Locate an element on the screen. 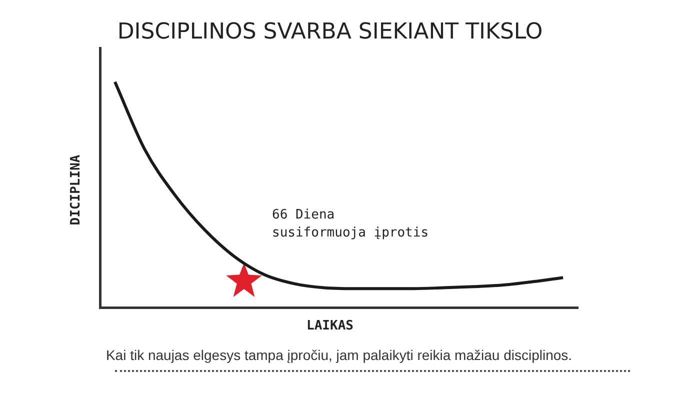  text: Kai tik naujas elgesys tampa įpročiu, jam palaikyti reikia mažiau disciplinos. is located at coordinates (339, 354).